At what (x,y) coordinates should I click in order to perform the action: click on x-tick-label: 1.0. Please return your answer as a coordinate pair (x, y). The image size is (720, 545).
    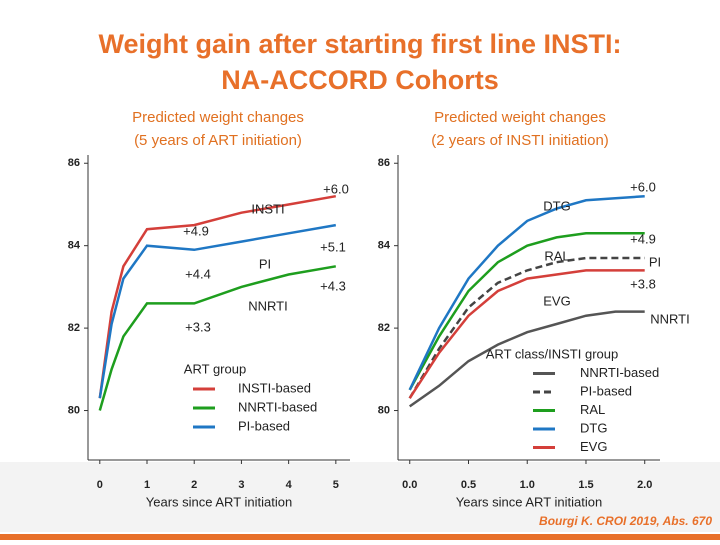
    Looking at the image, I should click on (527, 485).